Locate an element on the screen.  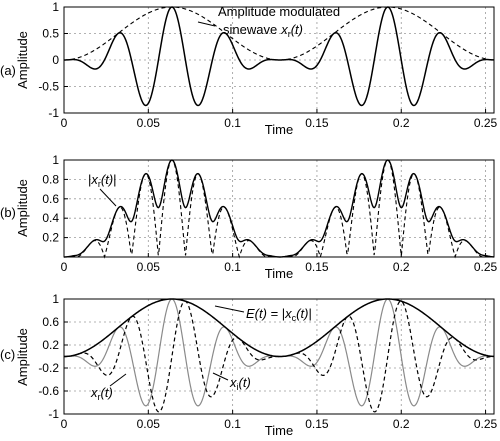
panel-a-label: (a) is located at coordinates (8, 70).